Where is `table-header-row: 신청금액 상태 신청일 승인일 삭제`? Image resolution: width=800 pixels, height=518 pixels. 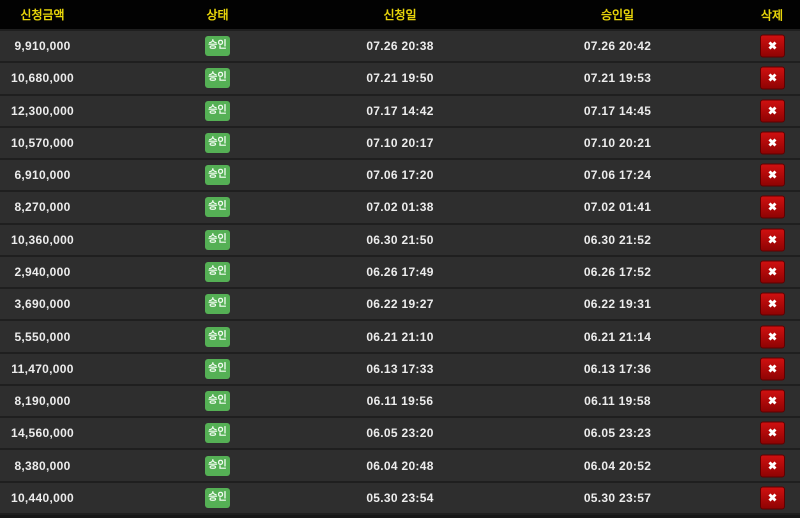
table-header-row: 신청금액 상태 신청일 승인일 삭제 is located at coordinates (400, 14).